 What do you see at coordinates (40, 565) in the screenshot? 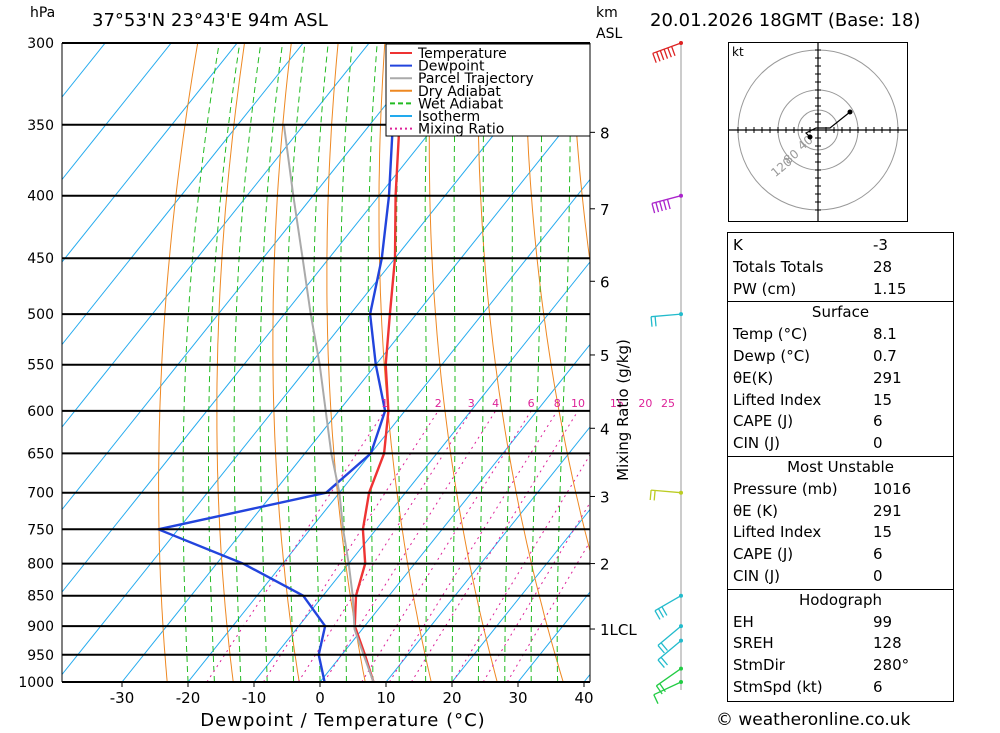
I see `pressure-tick-label: 800` at bounding box center [40, 565].